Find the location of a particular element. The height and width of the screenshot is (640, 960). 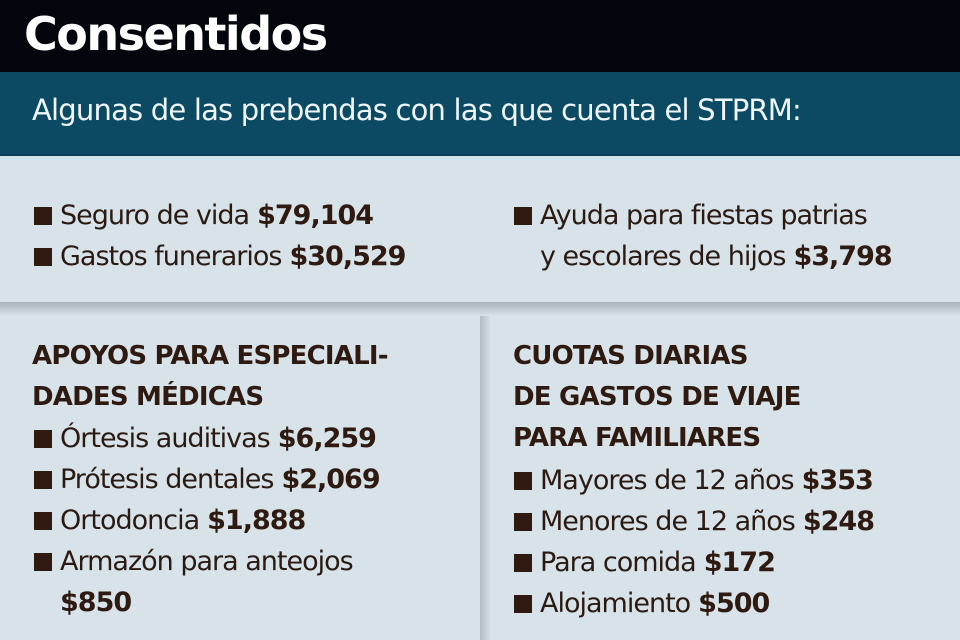

list-item: Prótesis dentales $2,069 is located at coordinates (207, 479).